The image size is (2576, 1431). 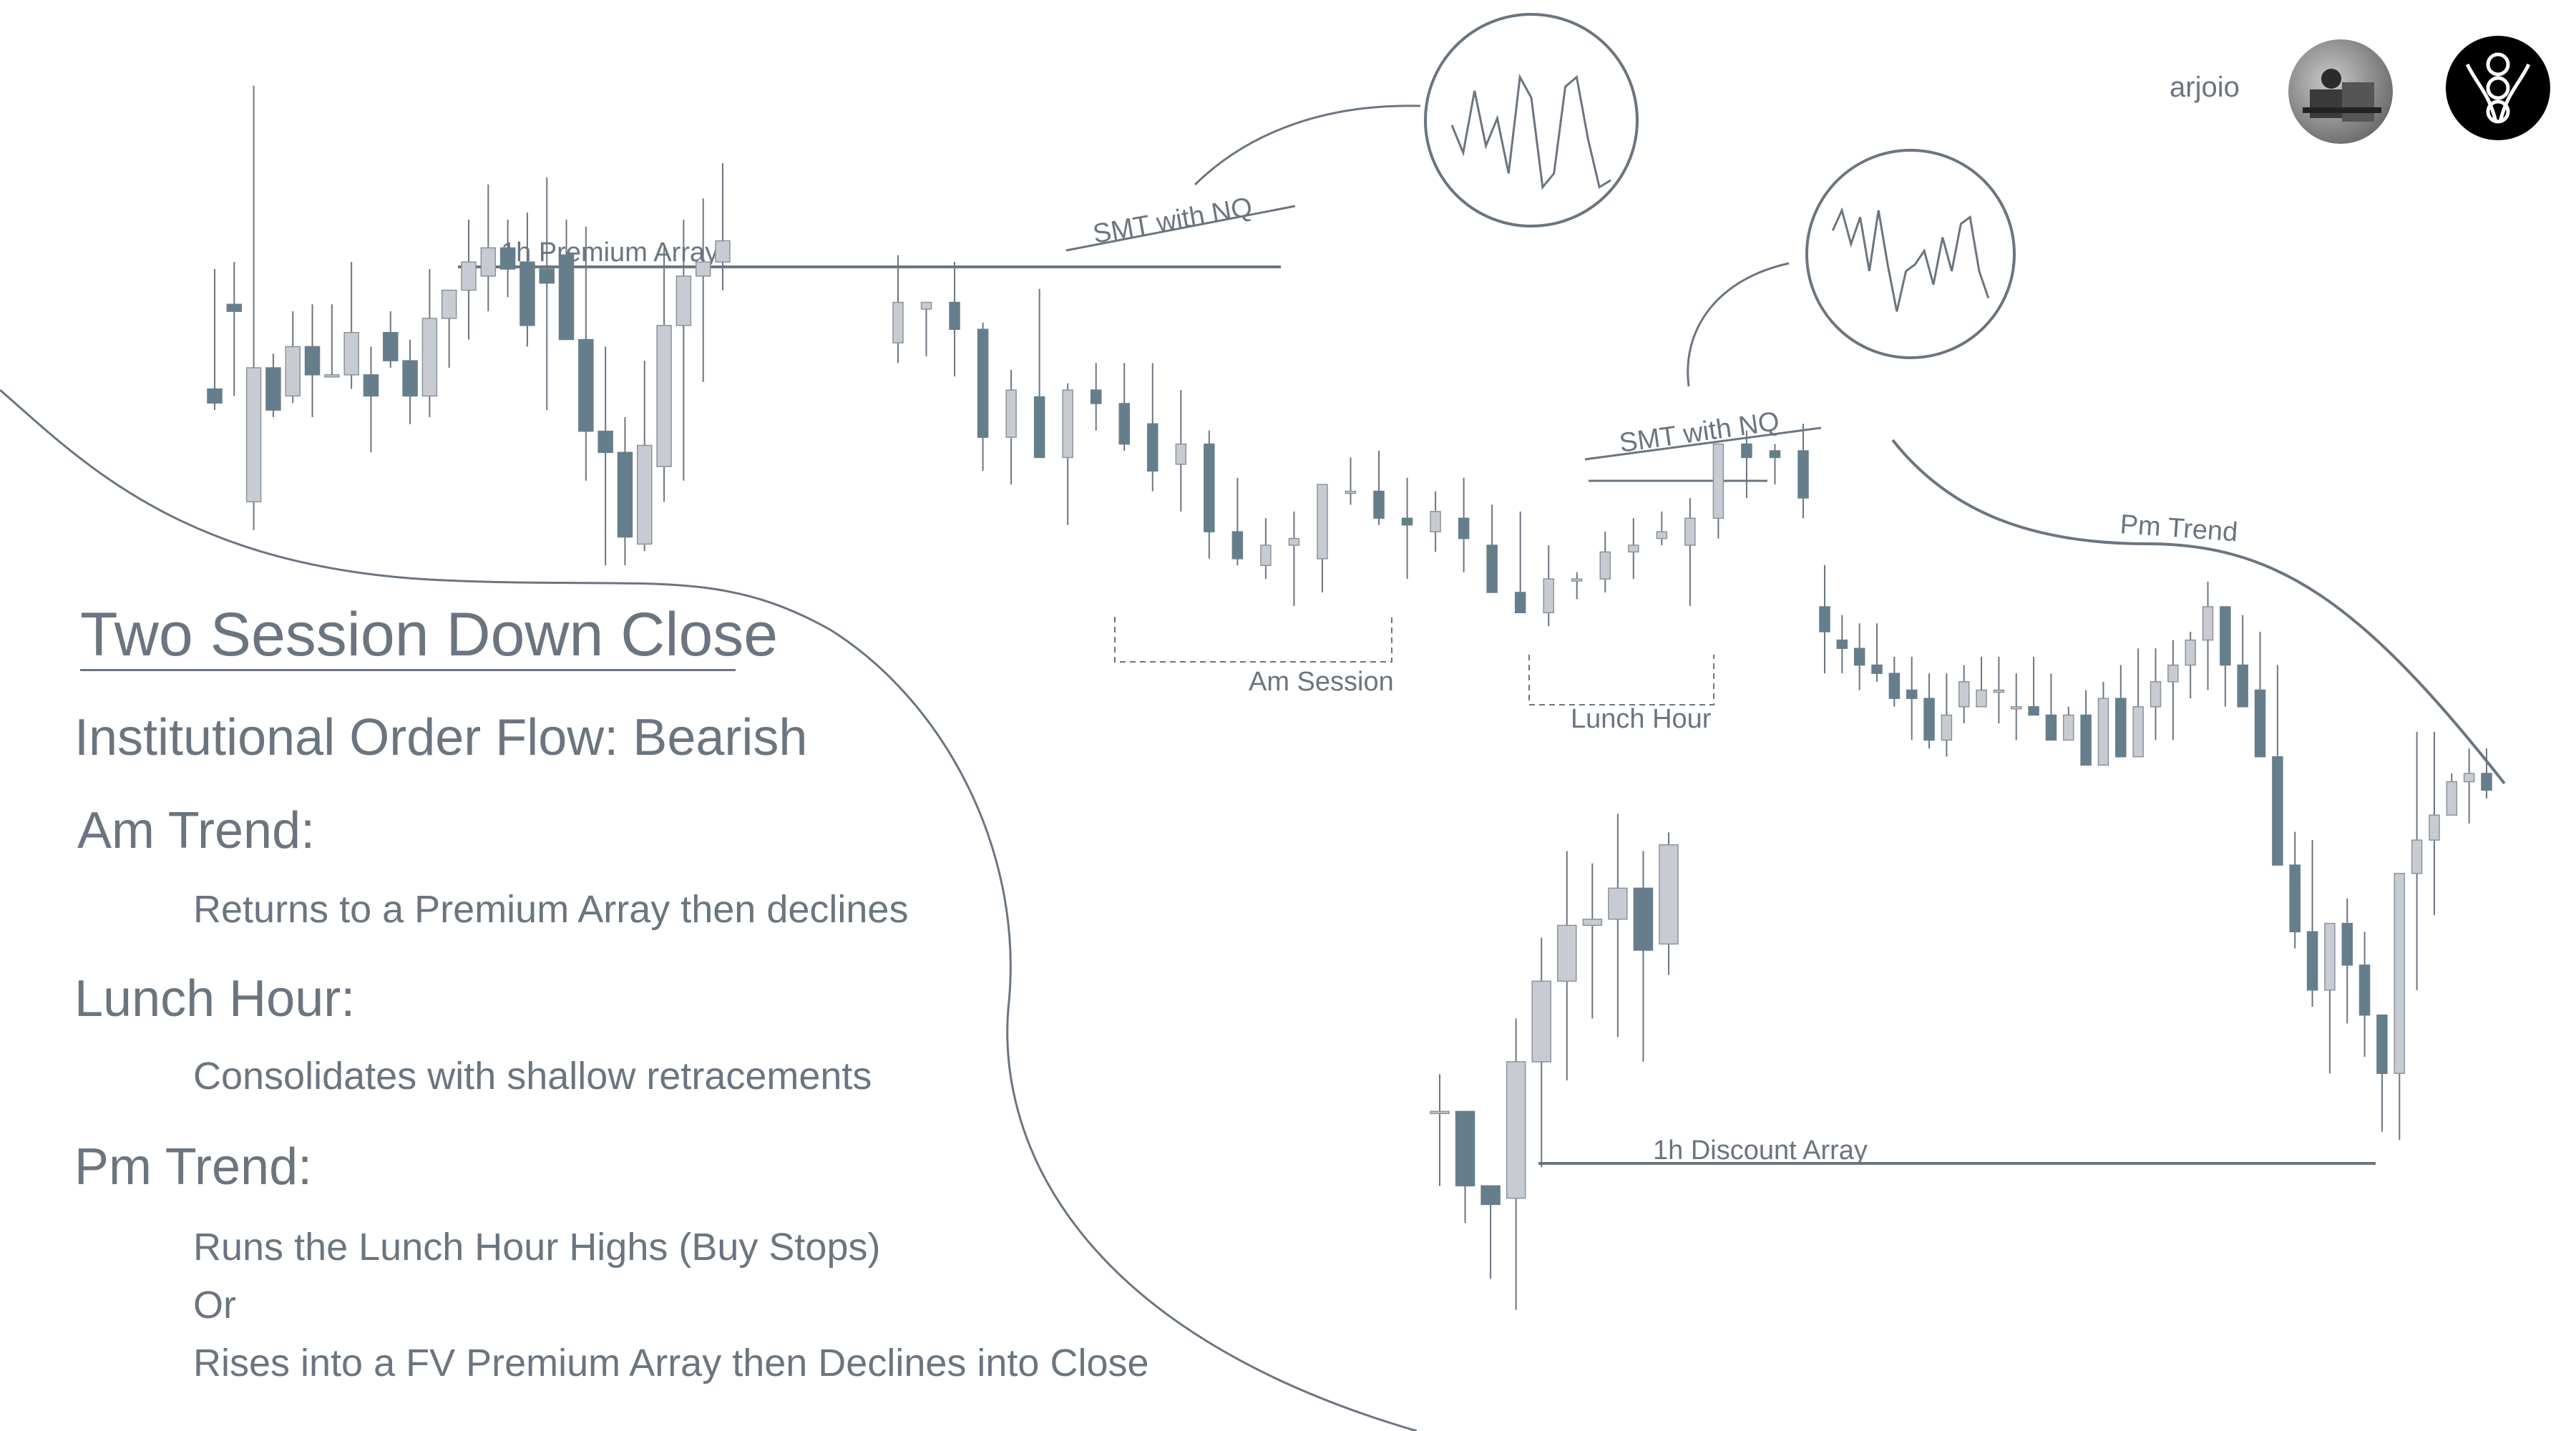 What do you see at coordinates (1643, 919) in the screenshot?
I see `discount-bearish-body` at bounding box center [1643, 919].